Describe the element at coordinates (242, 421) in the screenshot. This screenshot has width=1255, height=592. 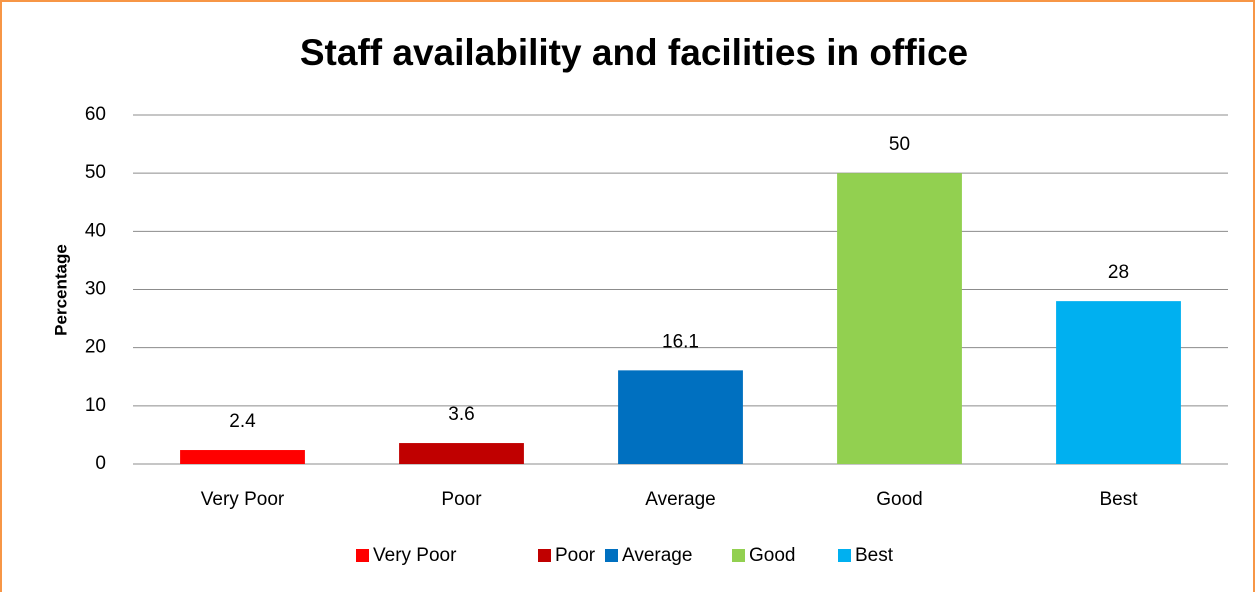
I see `data-label: 2.4` at that location.